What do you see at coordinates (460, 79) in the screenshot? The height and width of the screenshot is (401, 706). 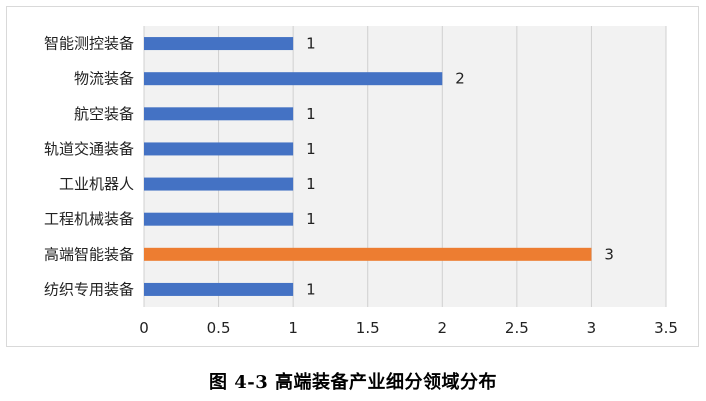 I see `data-label: 2` at bounding box center [460, 79].